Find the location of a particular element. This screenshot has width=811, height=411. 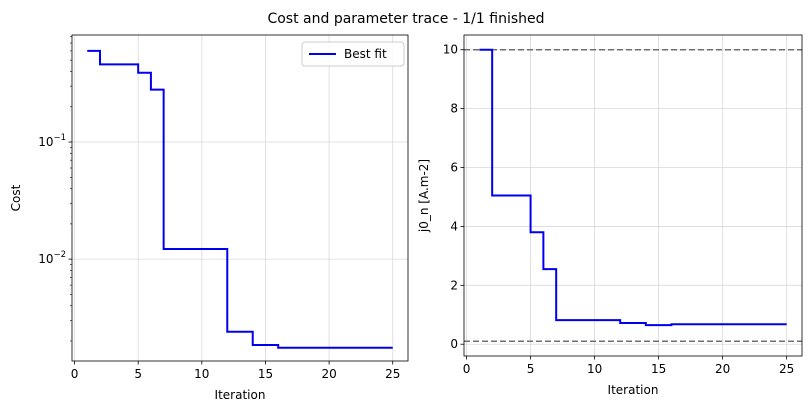

y-tick-label: 10⁻¹ is located at coordinates (52, 141).